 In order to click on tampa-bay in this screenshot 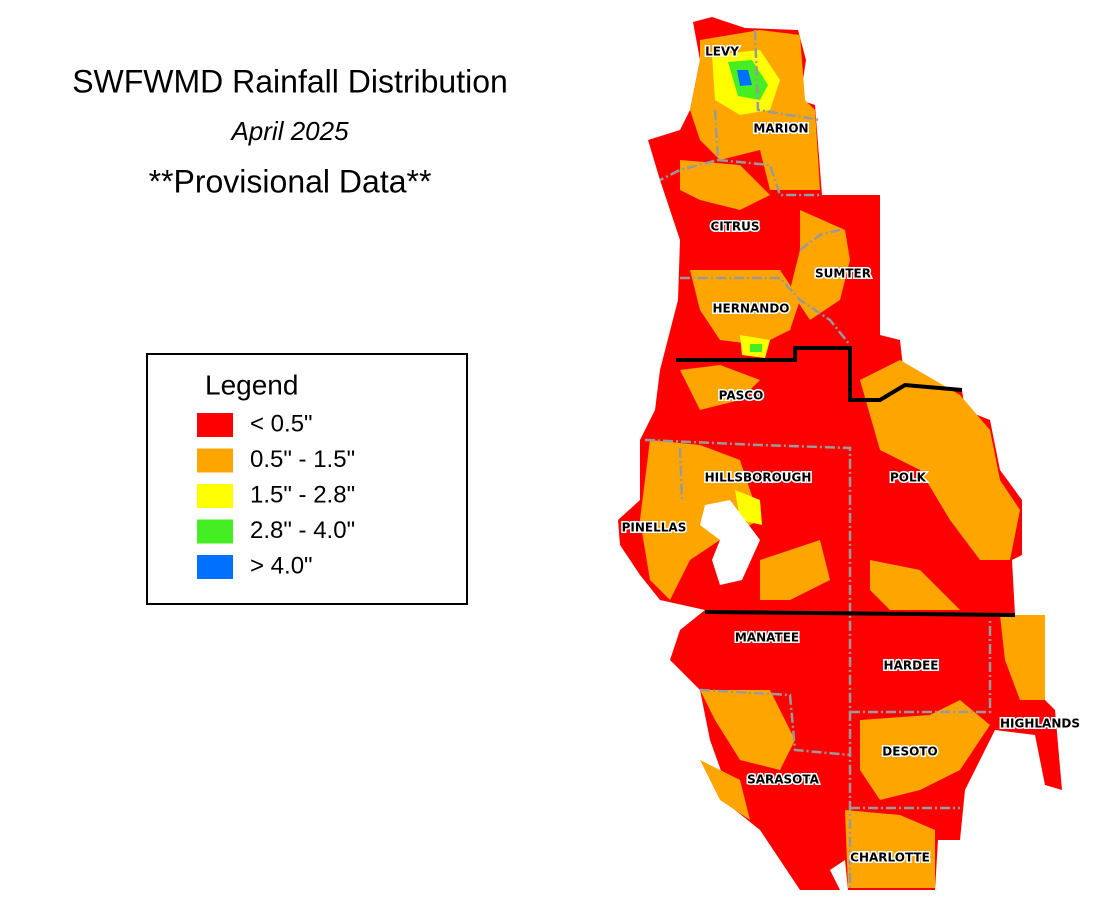, I will do `click(730, 542)`.